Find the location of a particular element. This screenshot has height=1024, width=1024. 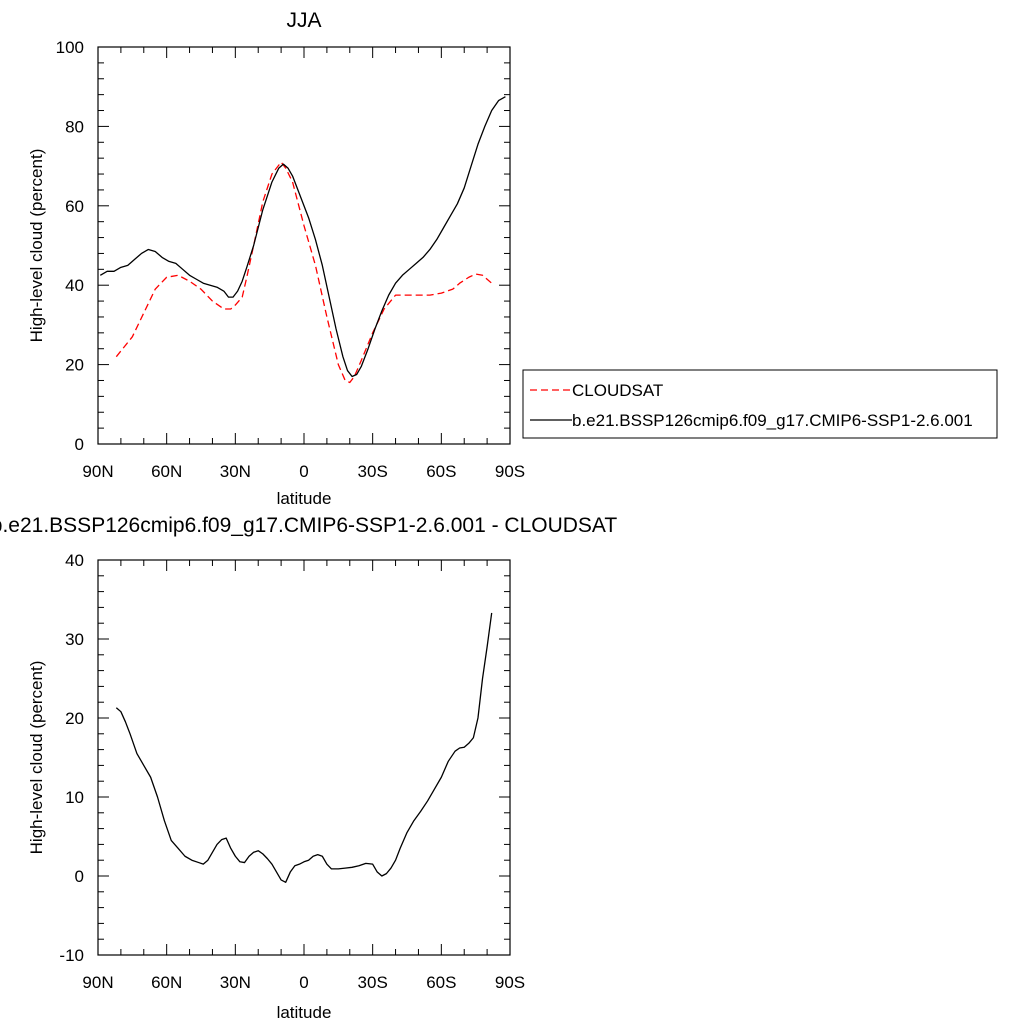

chart-top-xtick-label: 60S is located at coordinates (441, 471).